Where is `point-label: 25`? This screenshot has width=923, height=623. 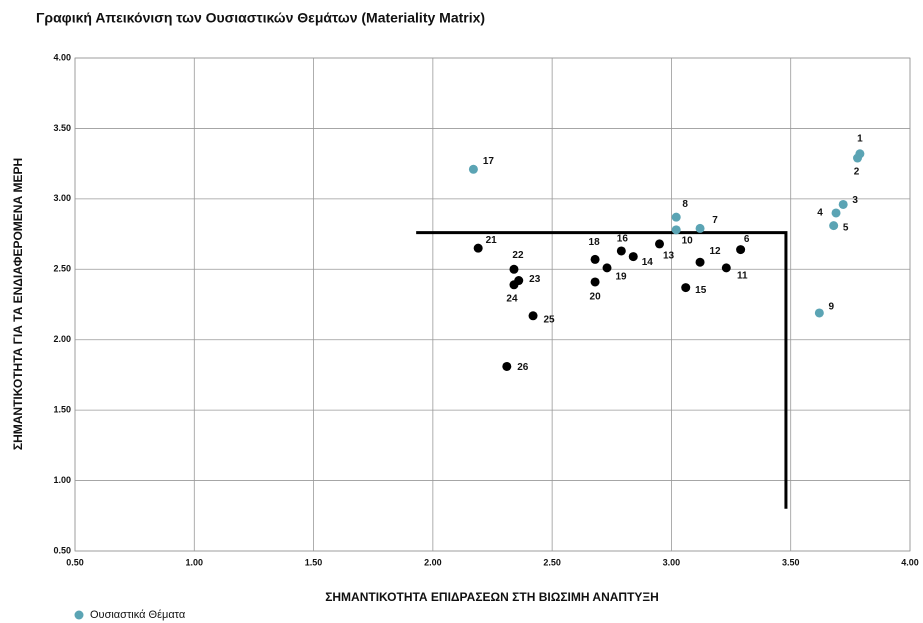
point-label: 25 is located at coordinates (549, 319).